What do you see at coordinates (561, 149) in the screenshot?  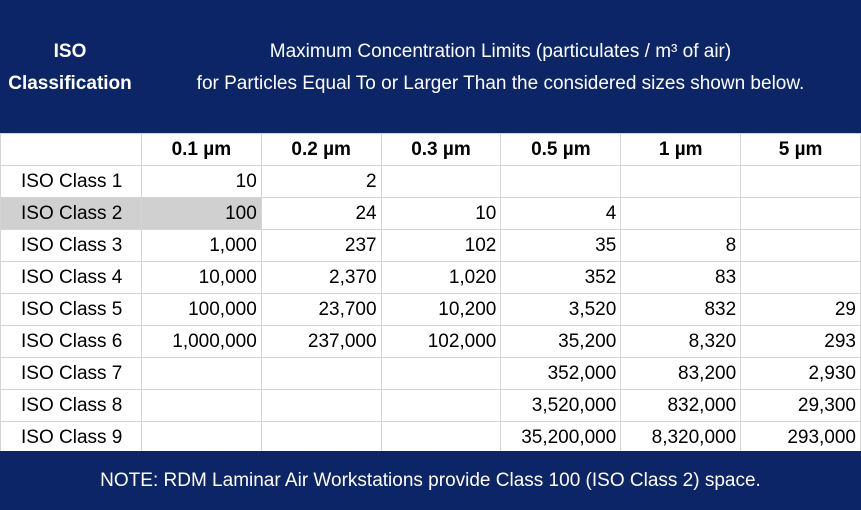 I see `column-header: 0.5 µm` at bounding box center [561, 149].